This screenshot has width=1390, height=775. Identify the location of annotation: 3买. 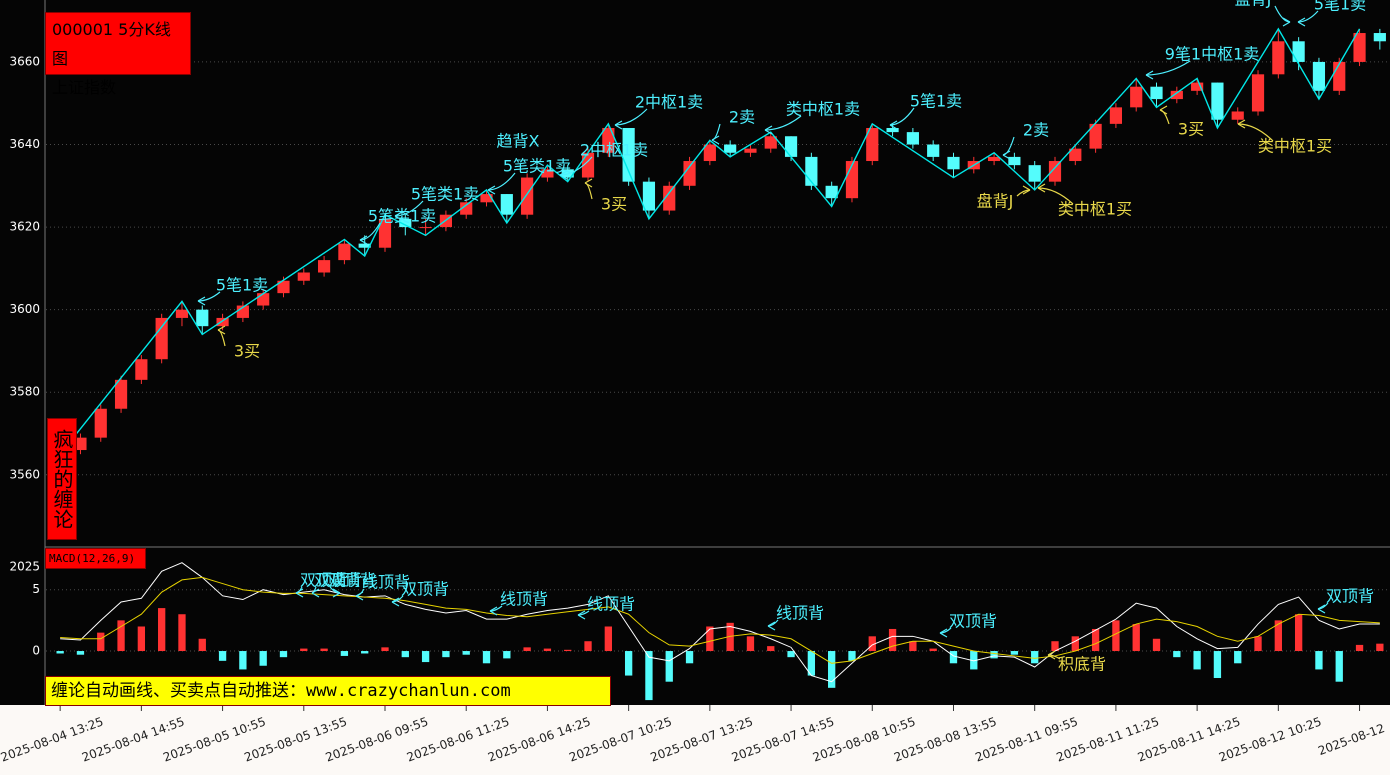
(614, 204).